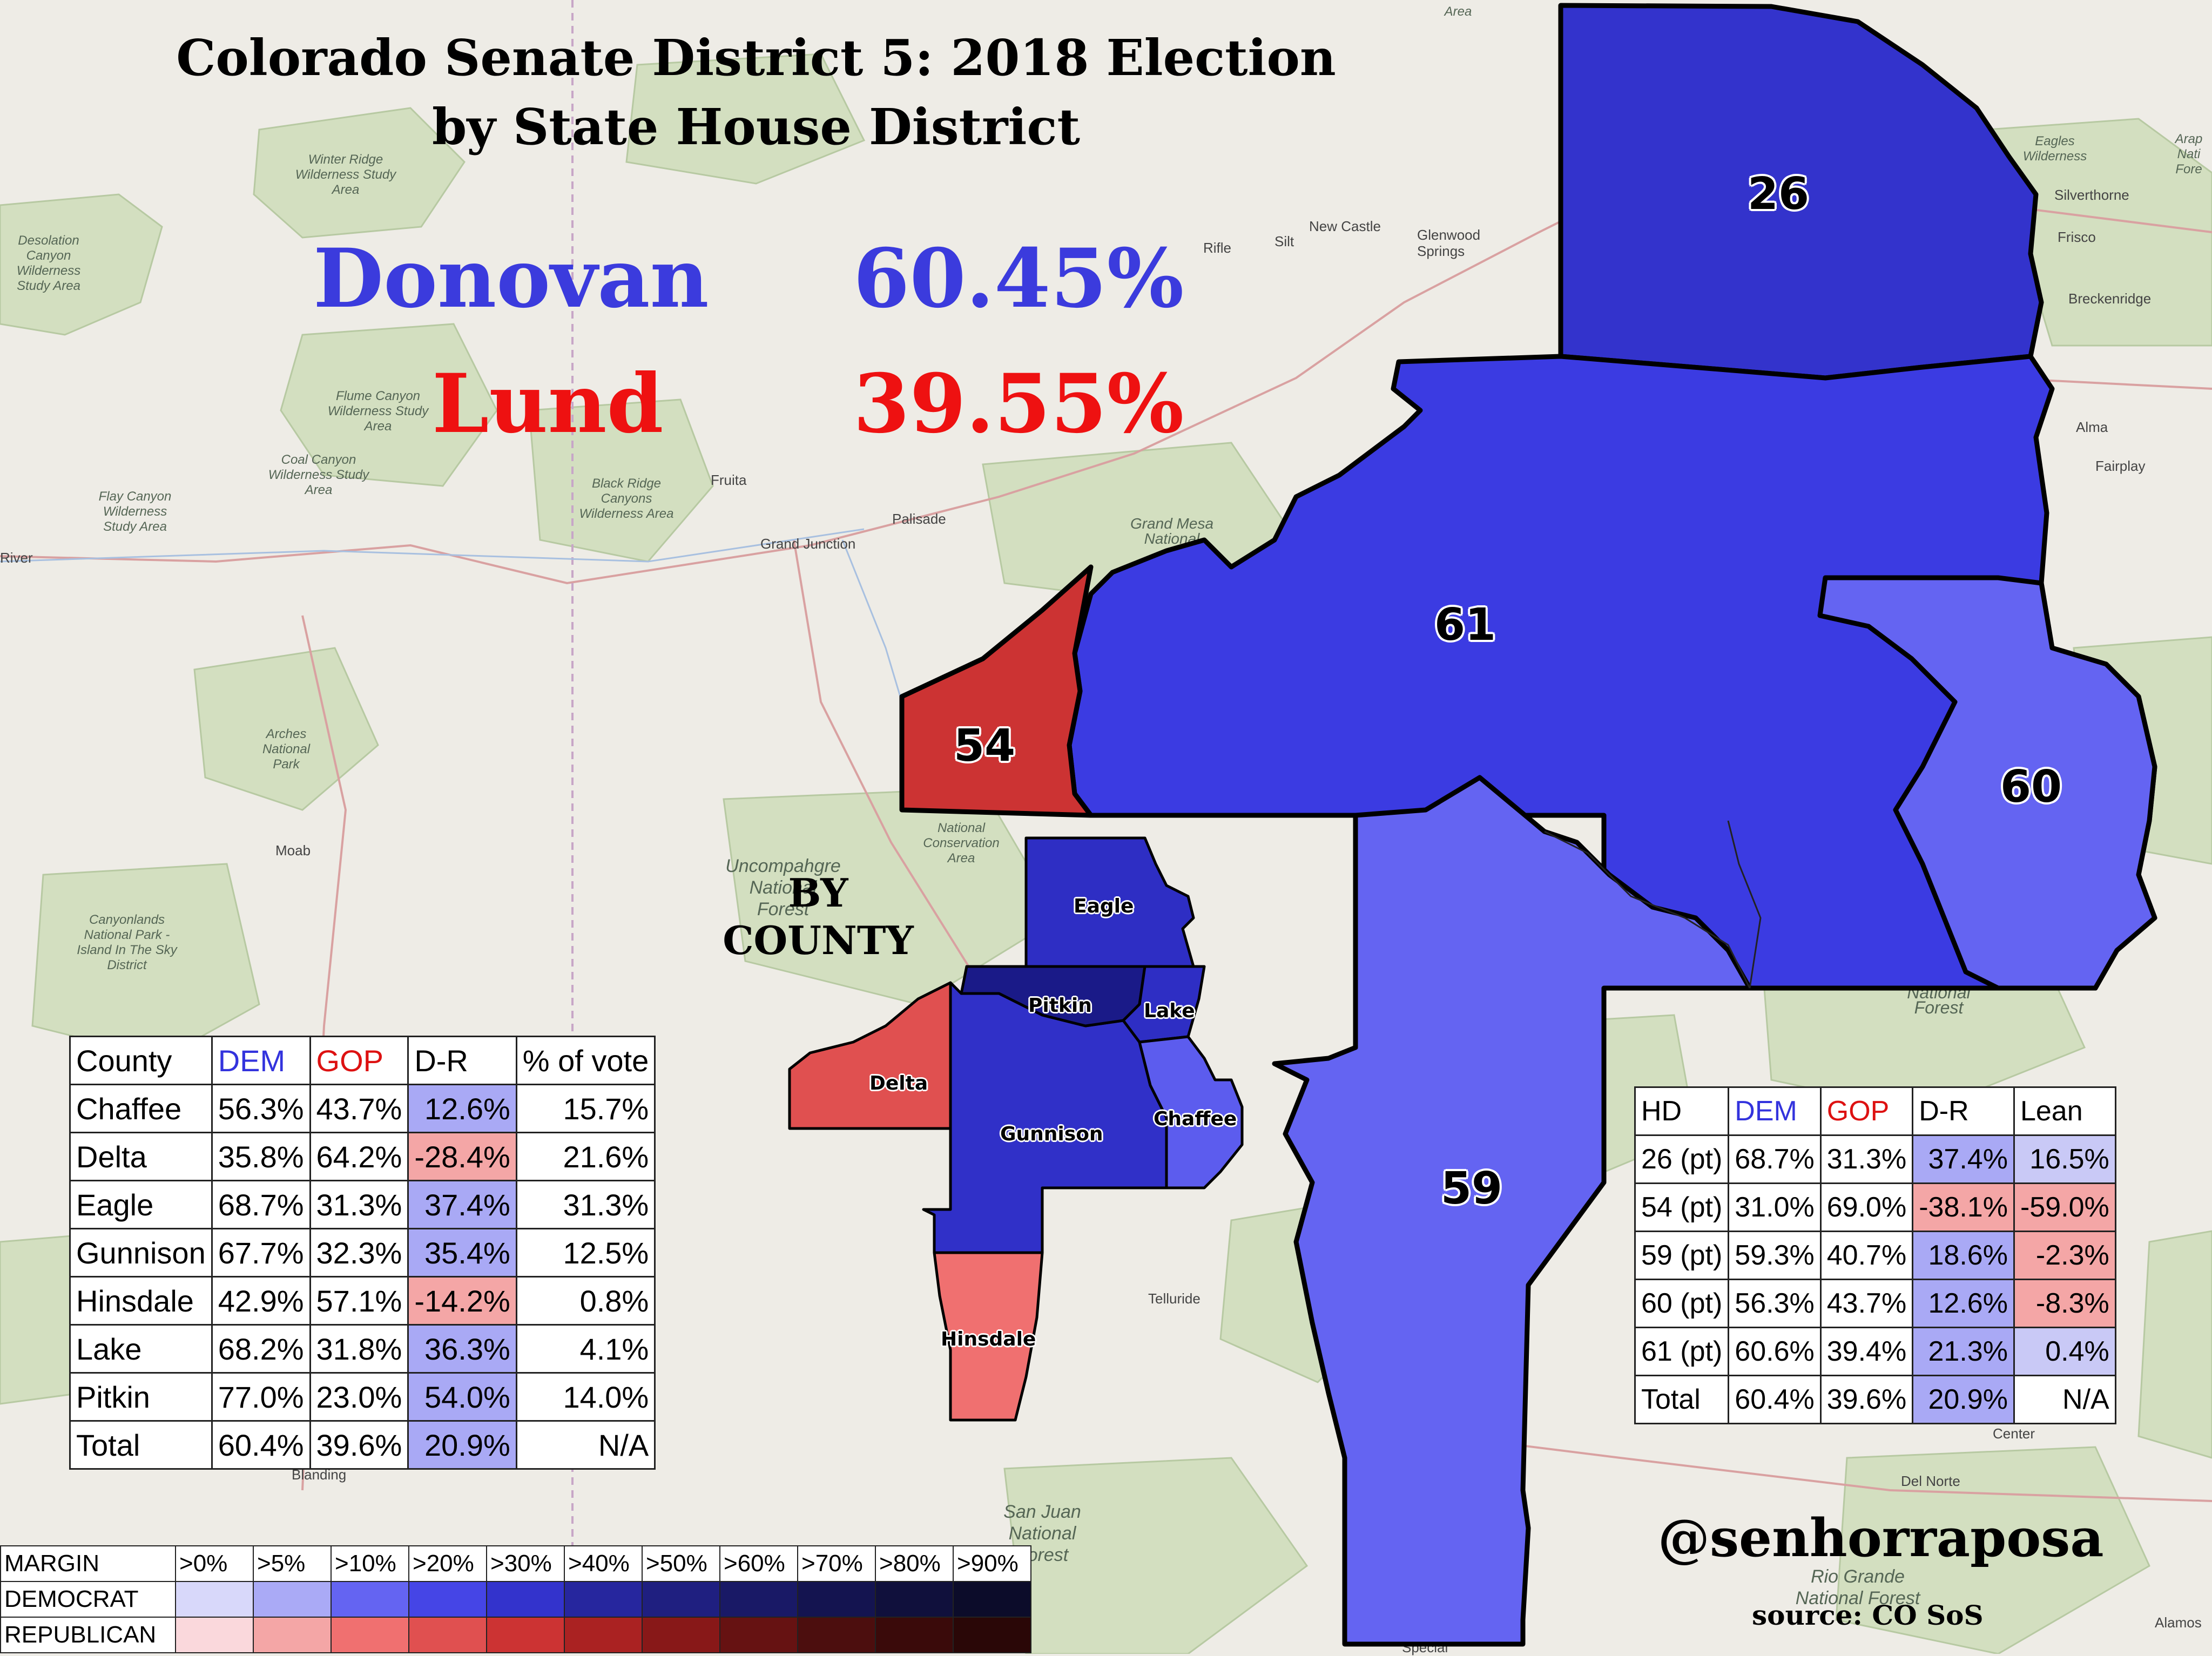 This screenshot has height=1656, width=2212. I want to click on county-header-county: County, so click(141, 1060).